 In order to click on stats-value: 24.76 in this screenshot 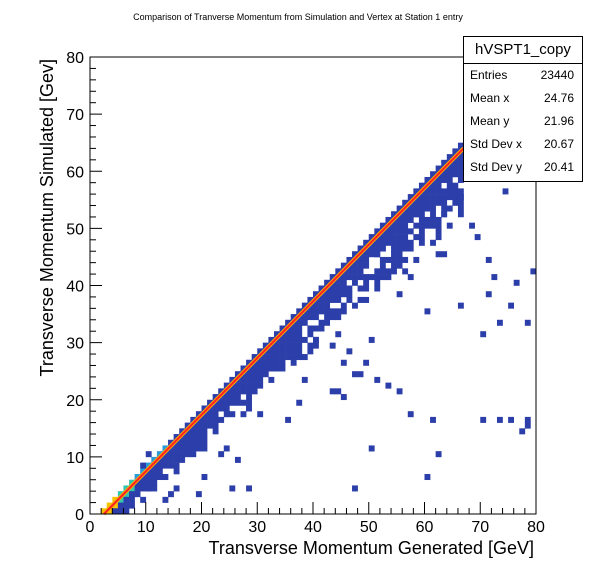, I will do `click(558, 98)`.